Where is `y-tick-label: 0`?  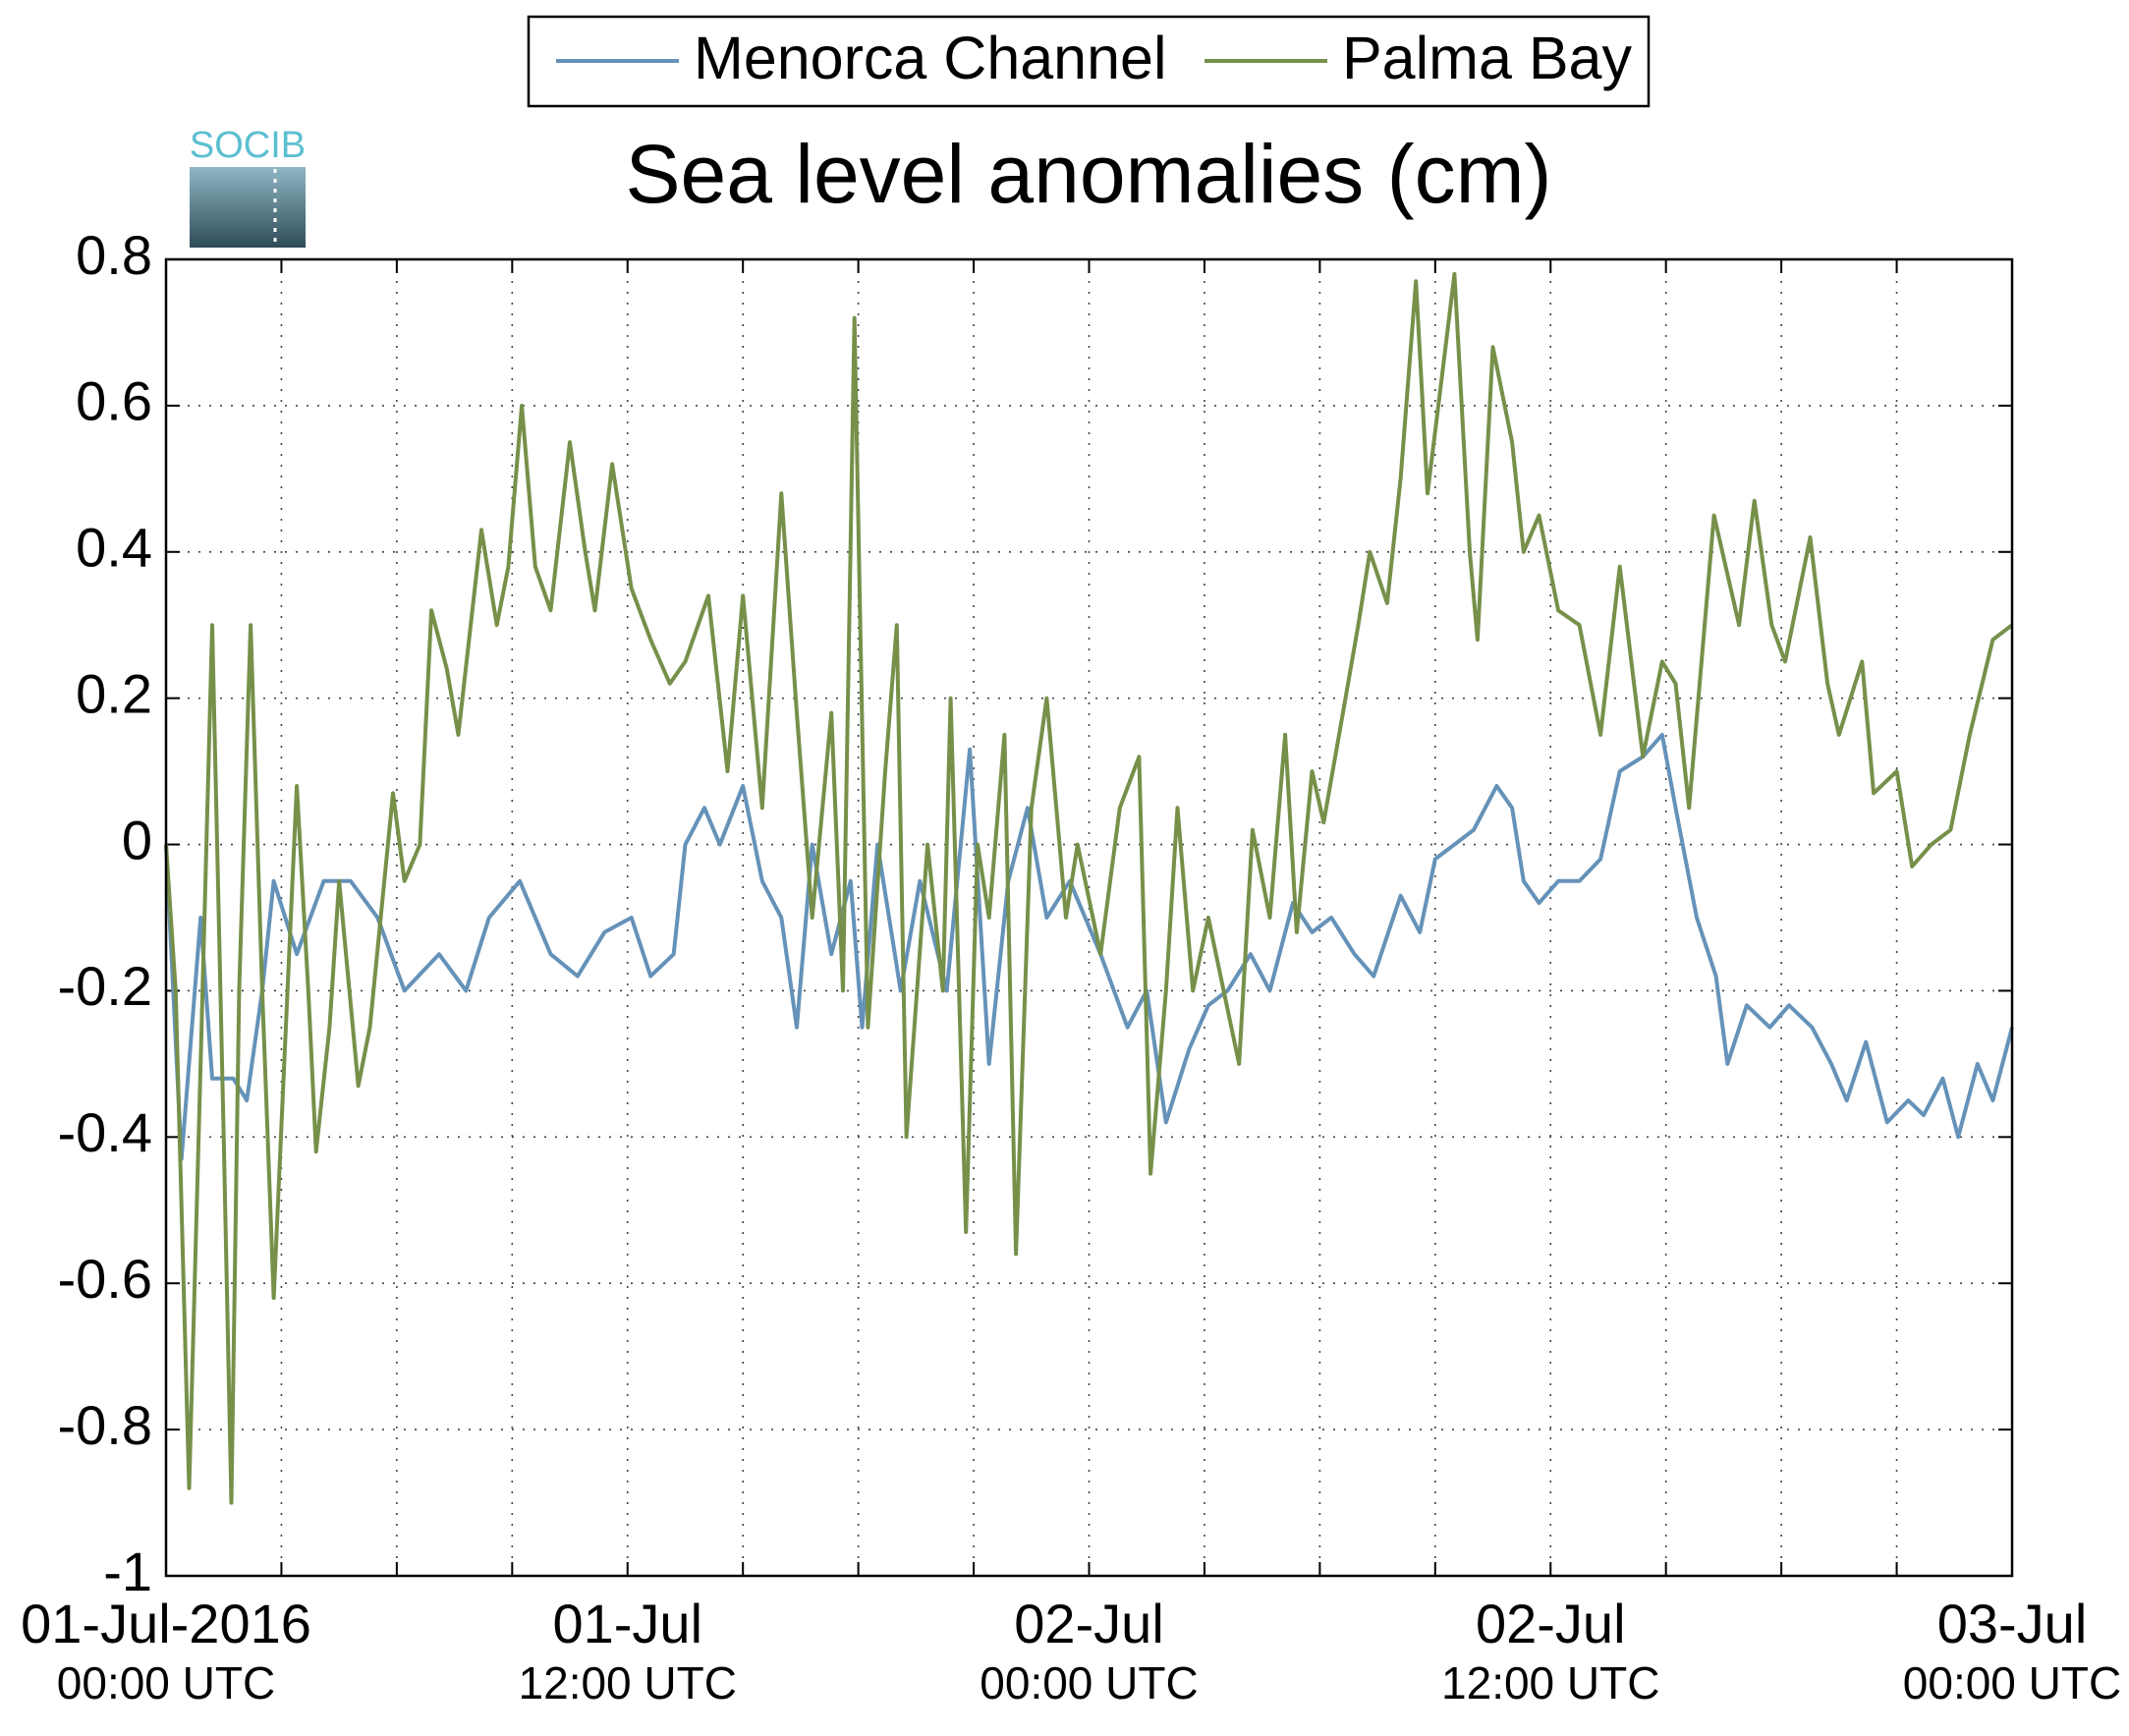 y-tick-label: 0 is located at coordinates (137, 839).